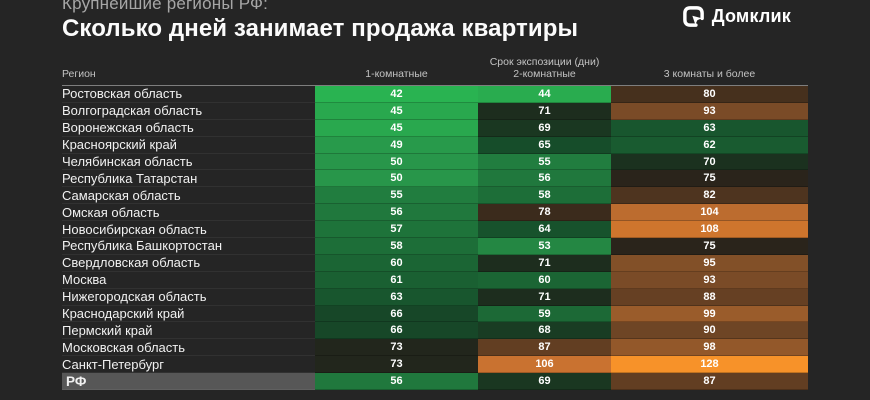  I want to click on table-row: Новосибирская область 57 64 108, so click(435, 230).